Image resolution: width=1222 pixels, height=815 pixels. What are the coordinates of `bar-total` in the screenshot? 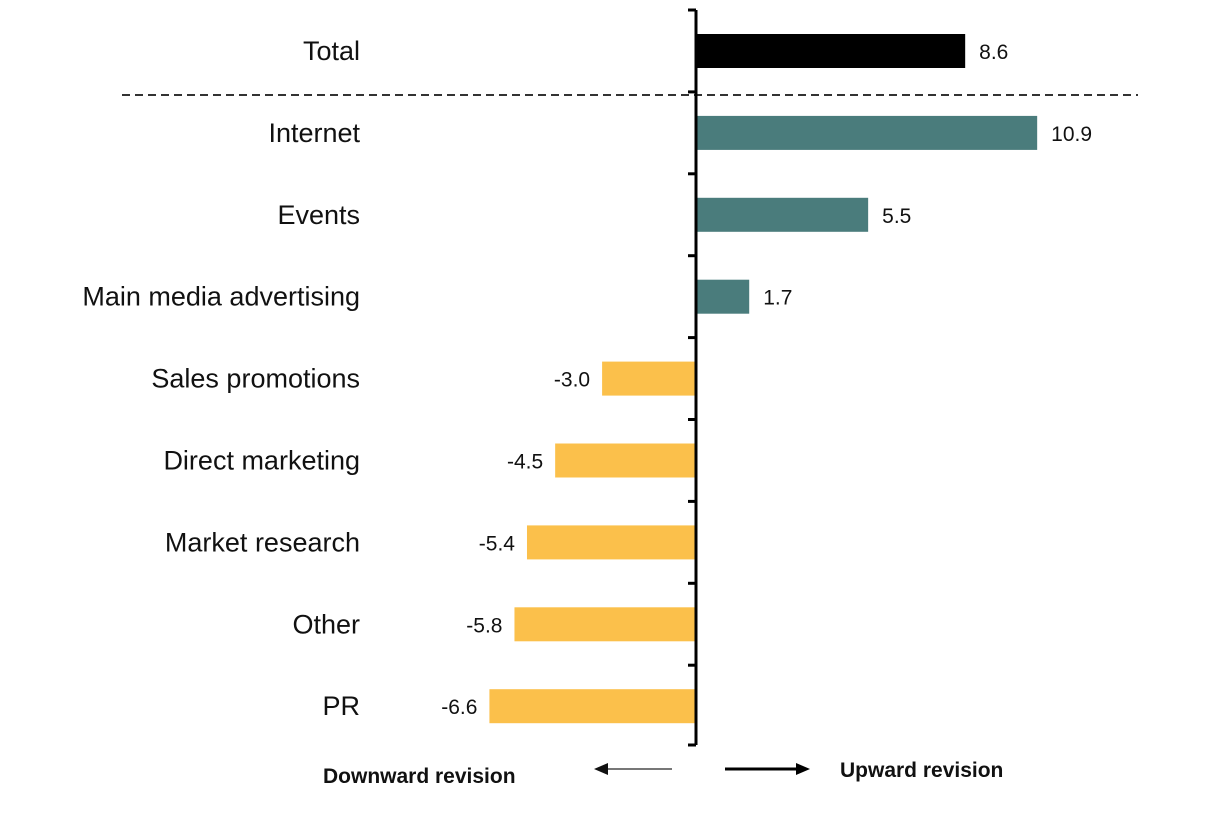 It's located at (831, 51).